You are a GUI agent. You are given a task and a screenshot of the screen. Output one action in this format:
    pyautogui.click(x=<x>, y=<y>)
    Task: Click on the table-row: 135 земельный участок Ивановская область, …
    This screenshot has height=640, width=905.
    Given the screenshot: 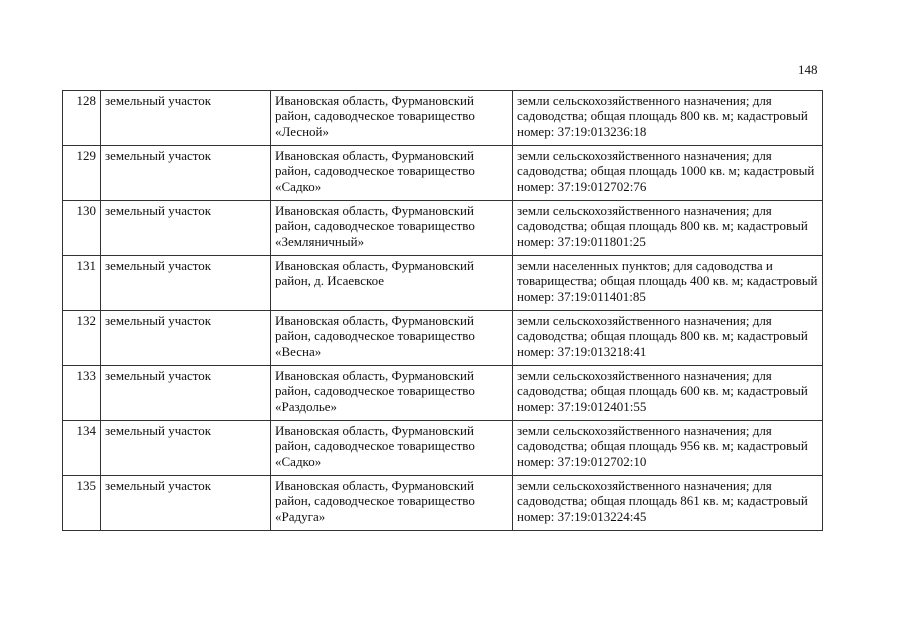 What is the action you would take?
    pyautogui.click(x=442, y=503)
    